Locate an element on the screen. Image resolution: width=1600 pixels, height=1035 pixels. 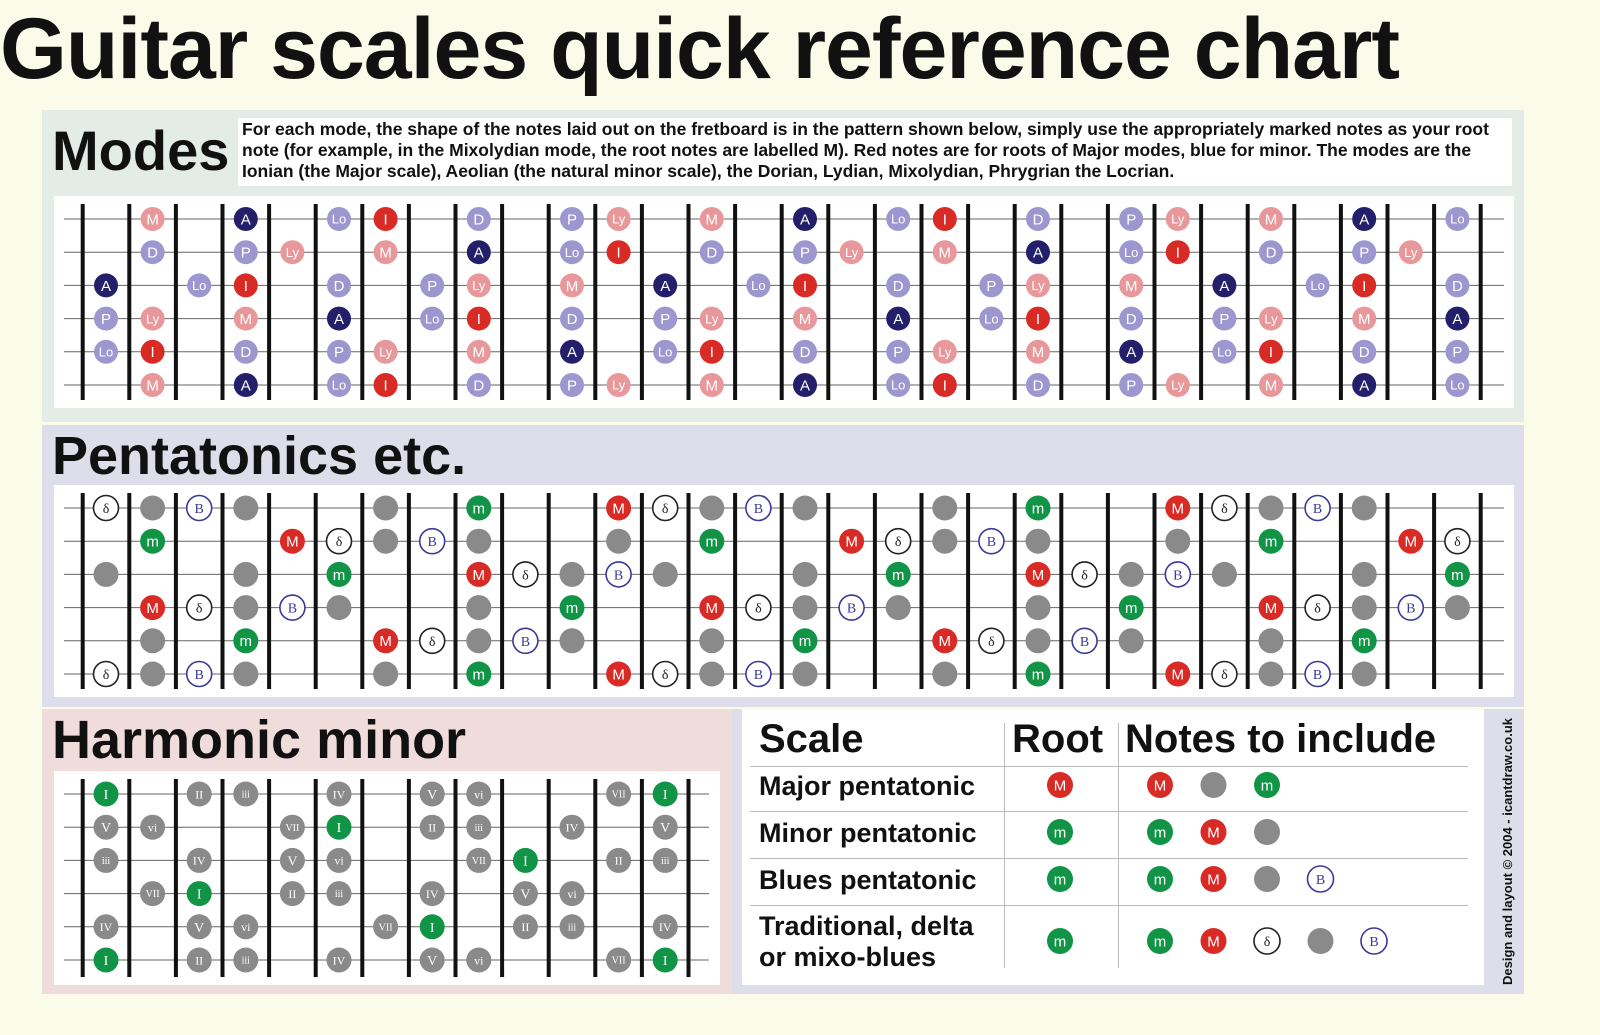
harmonic-degree-note: II is located at coordinates (199, 794).